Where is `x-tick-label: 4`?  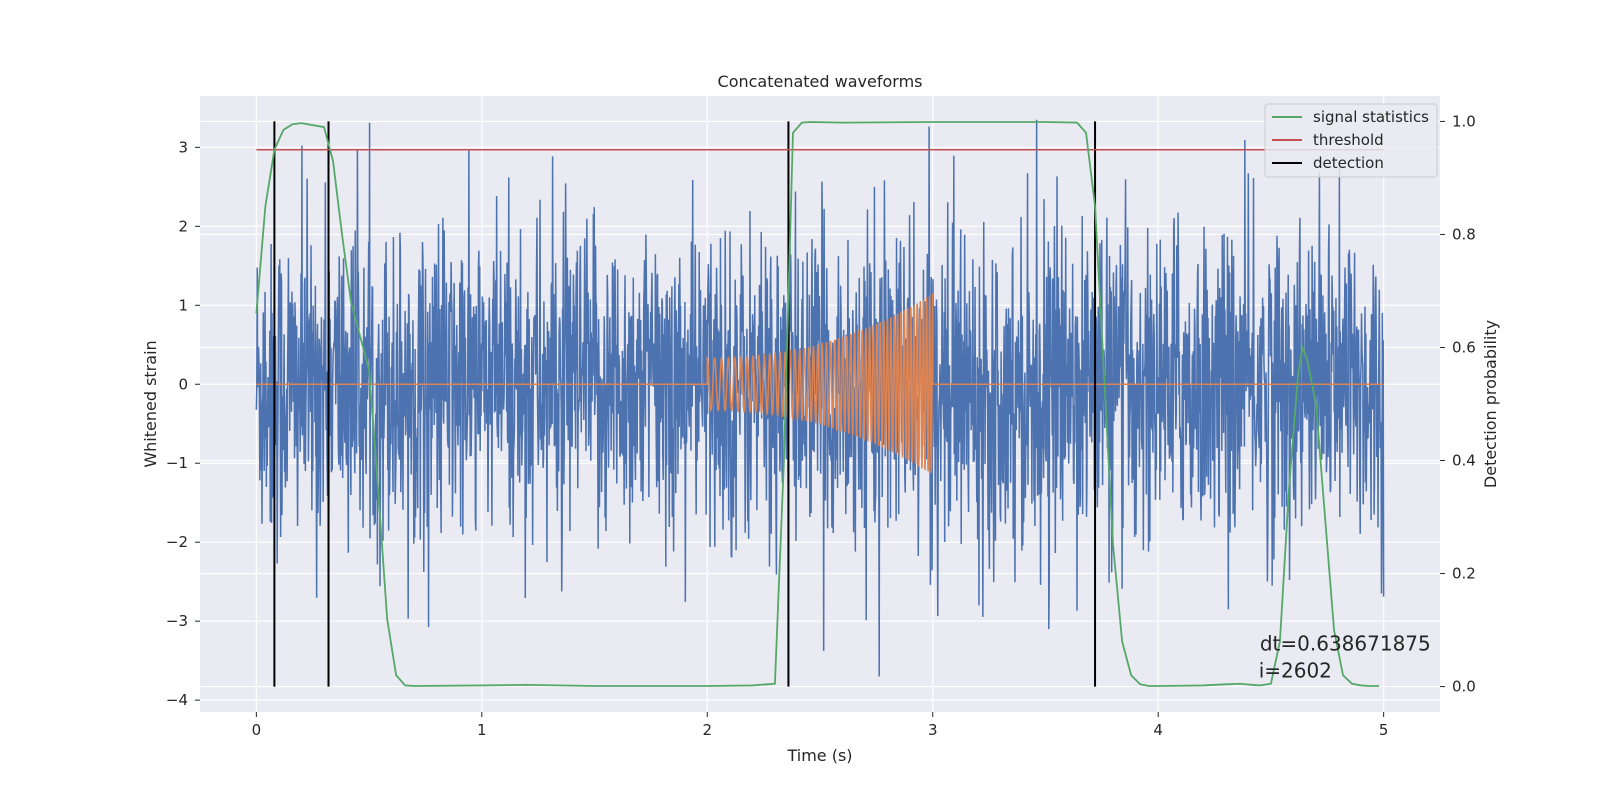
x-tick-label: 4 is located at coordinates (1158, 730).